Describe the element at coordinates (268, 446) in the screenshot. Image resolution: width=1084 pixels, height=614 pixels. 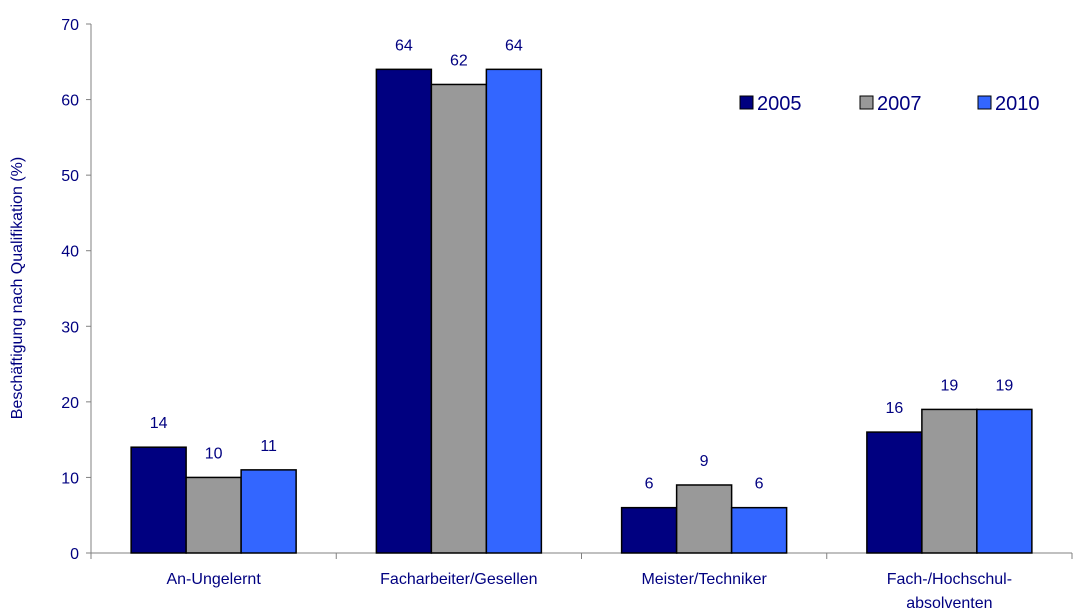
I see `data-label: 11` at that location.